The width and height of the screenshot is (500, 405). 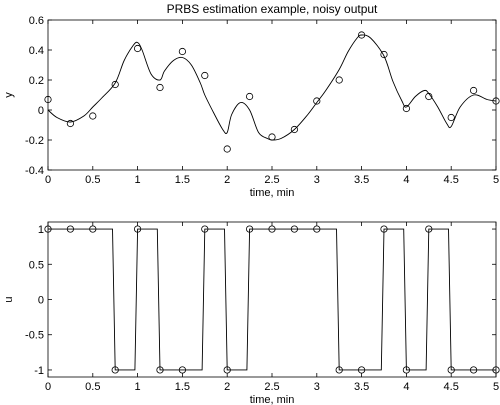 I want to click on y-axis-label: u, so click(x=9, y=299).